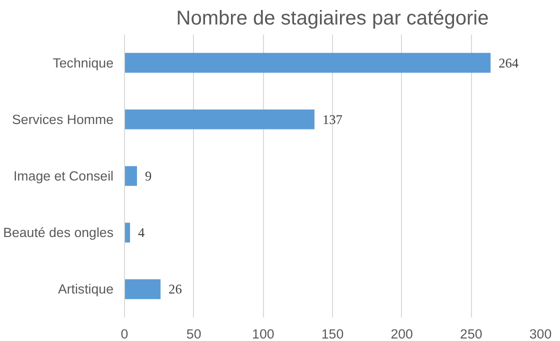  What do you see at coordinates (63, 119) in the screenshot?
I see `y-tick-label: Services Homme` at bounding box center [63, 119].